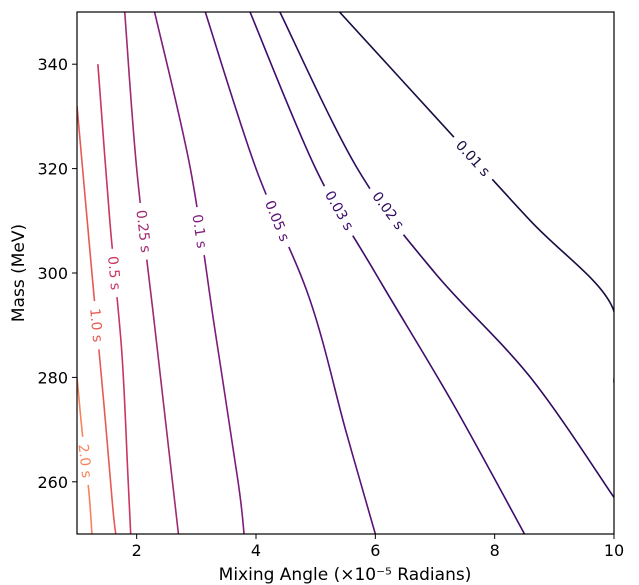 The image size is (639, 585). Describe the element at coordinates (256, 550) in the screenshot. I see `x-tick-label: 4` at that location.